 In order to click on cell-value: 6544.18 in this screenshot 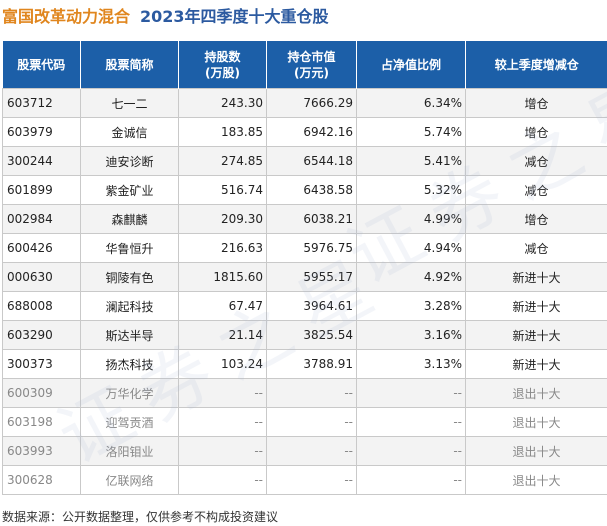, I will do `click(311, 161)`.